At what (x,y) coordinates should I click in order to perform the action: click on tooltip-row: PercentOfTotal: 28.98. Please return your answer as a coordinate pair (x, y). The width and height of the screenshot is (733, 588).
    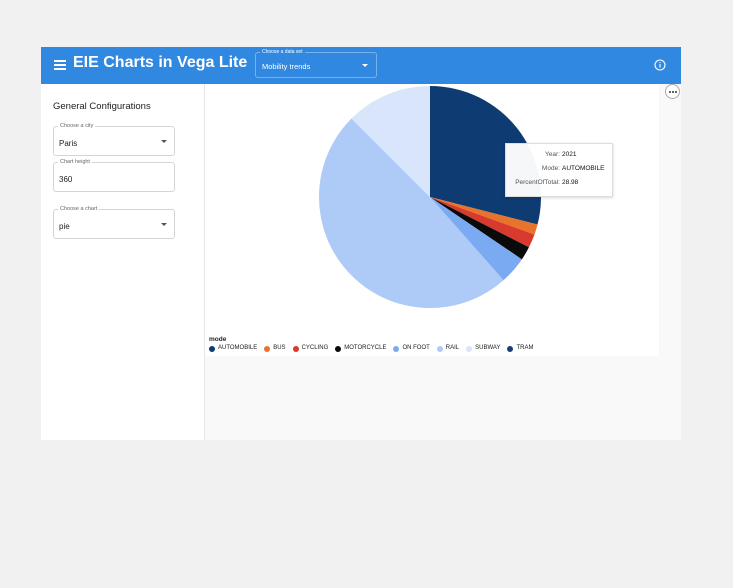
    Looking at the image, I should click on (559, 183).